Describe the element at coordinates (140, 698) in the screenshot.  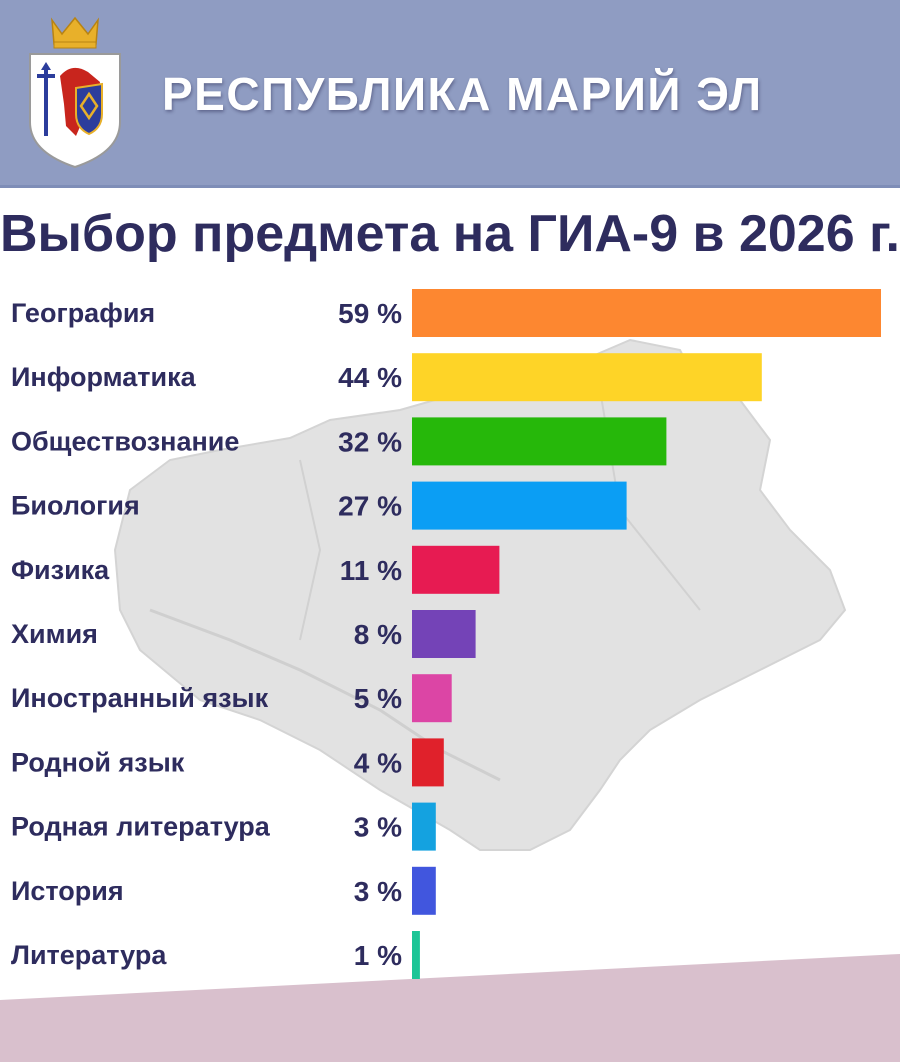
I see `category-label: Иностранный язык` at that location.